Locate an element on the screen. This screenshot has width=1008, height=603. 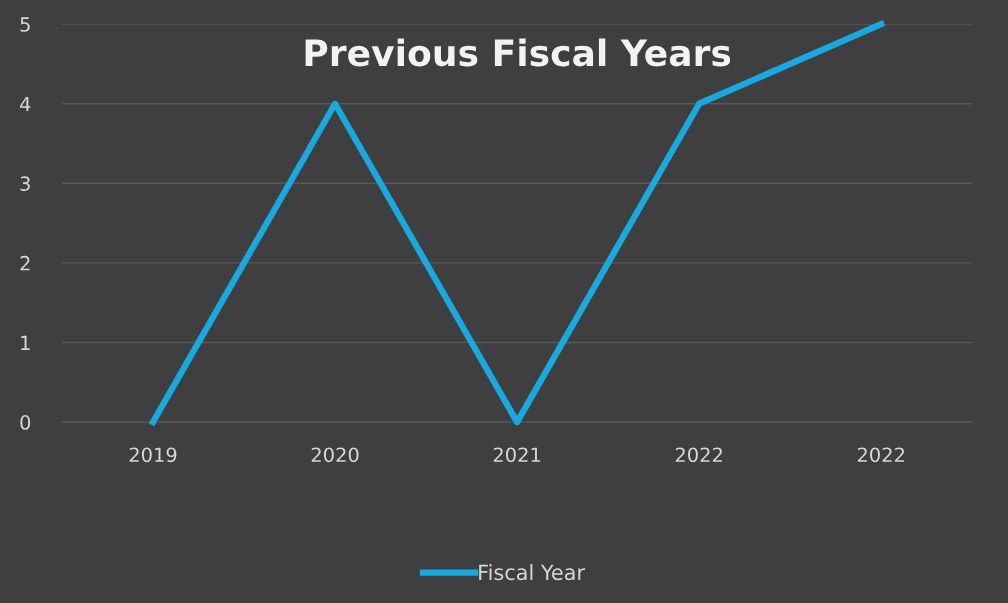
y-tick-label: 3 is located at coordinates (25, 183).